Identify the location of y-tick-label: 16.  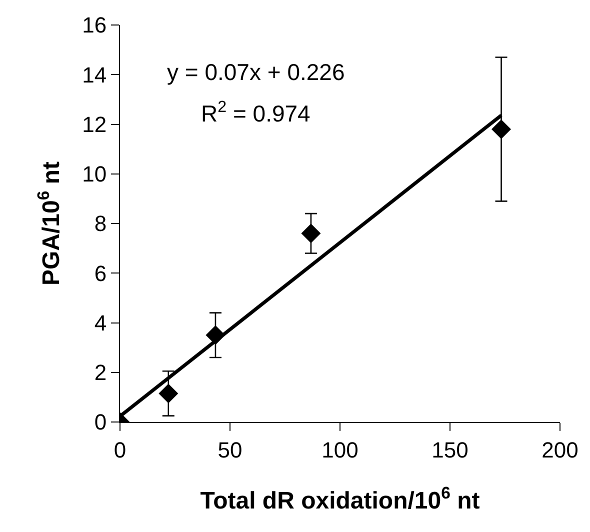
(94, 25).